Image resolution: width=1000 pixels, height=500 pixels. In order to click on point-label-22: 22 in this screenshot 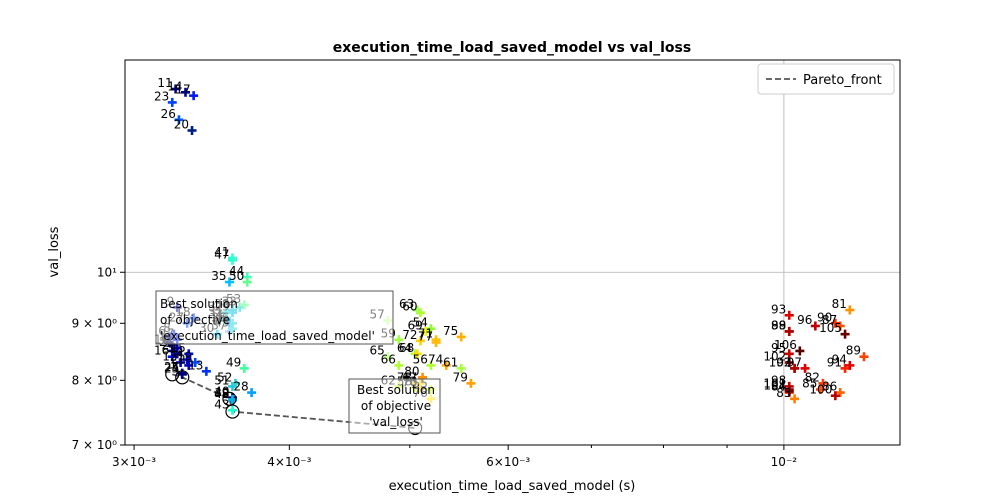, I will do `click(177, 359)`.